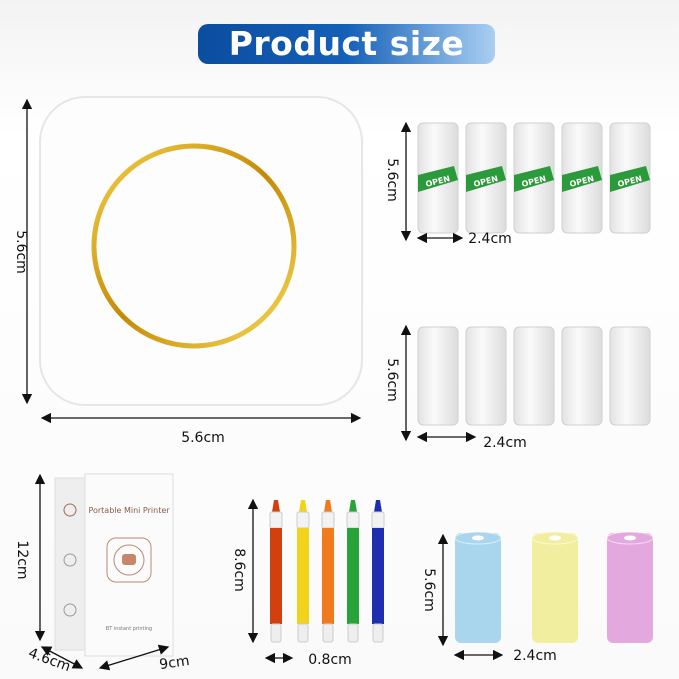 This screenshot has width=679, height=679. Describe the element at coordinates (129, 629) in the screenshot. I see `box-caption: BT instant printing` at that location.